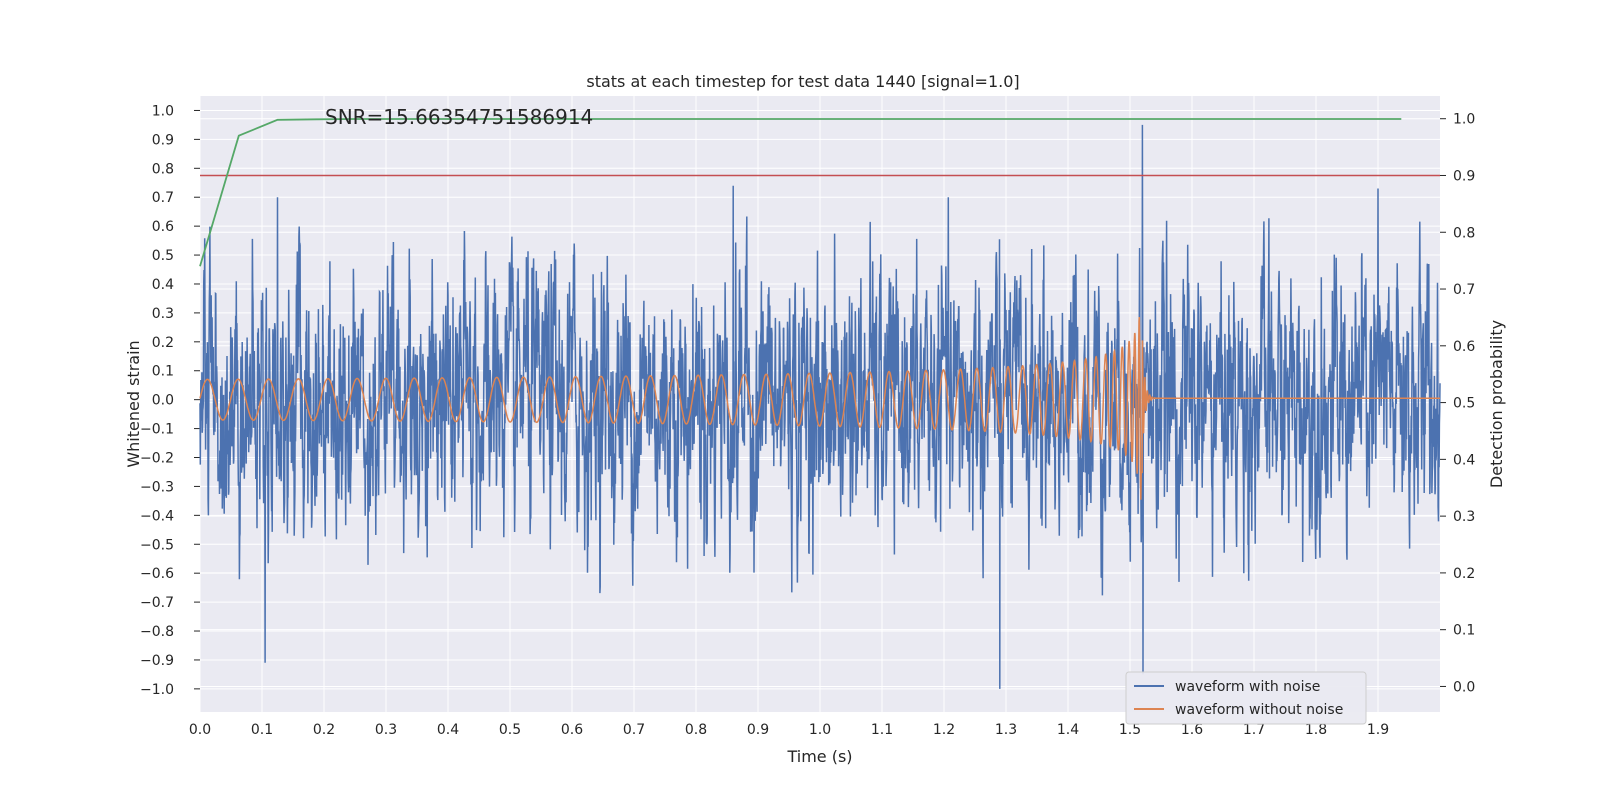 The width and height of the screenshot is (1600, 800). What do you see at coordinates (820, 730) in the screenshot?
I see `x-tick-label: 1.0` at bounding box center [820, 730].